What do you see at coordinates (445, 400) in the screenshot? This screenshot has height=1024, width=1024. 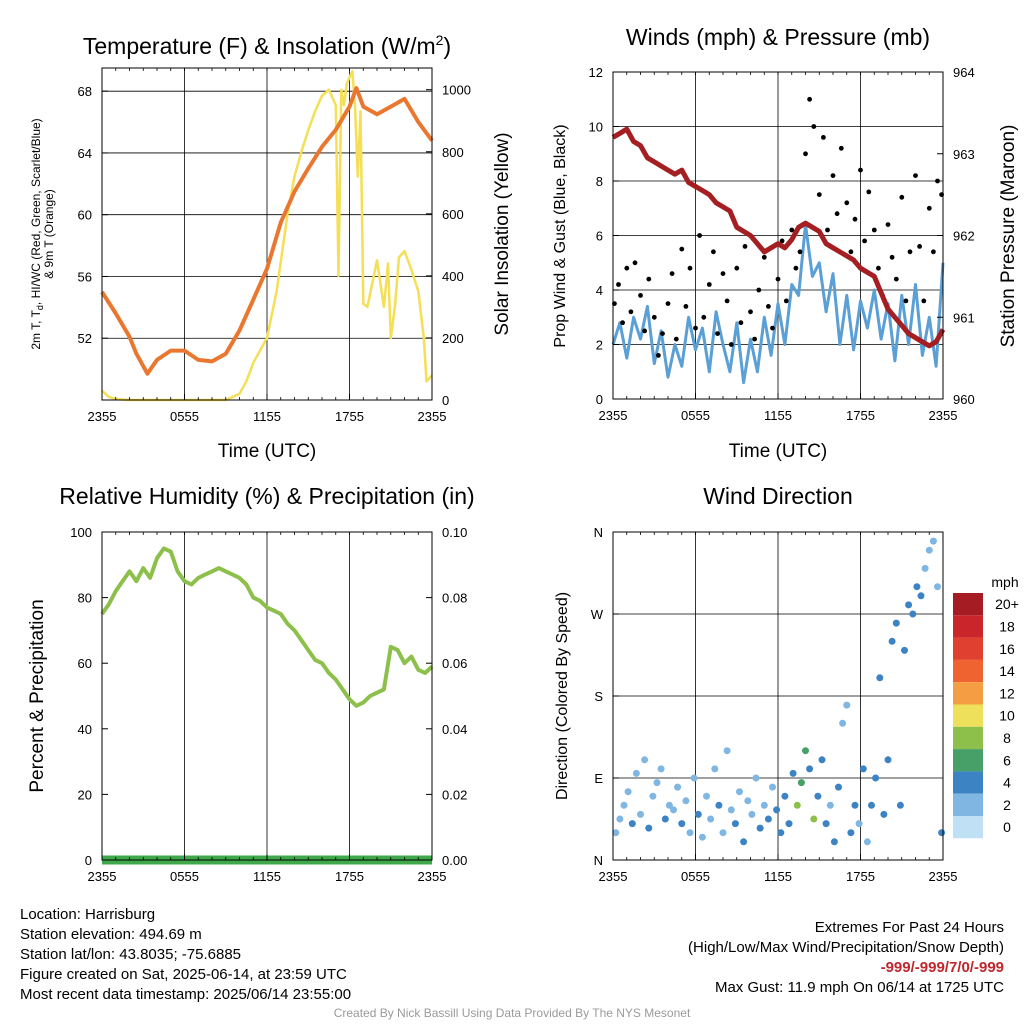 I see `temperature-right-tick-label: 0` at bounding box center [445, 400].